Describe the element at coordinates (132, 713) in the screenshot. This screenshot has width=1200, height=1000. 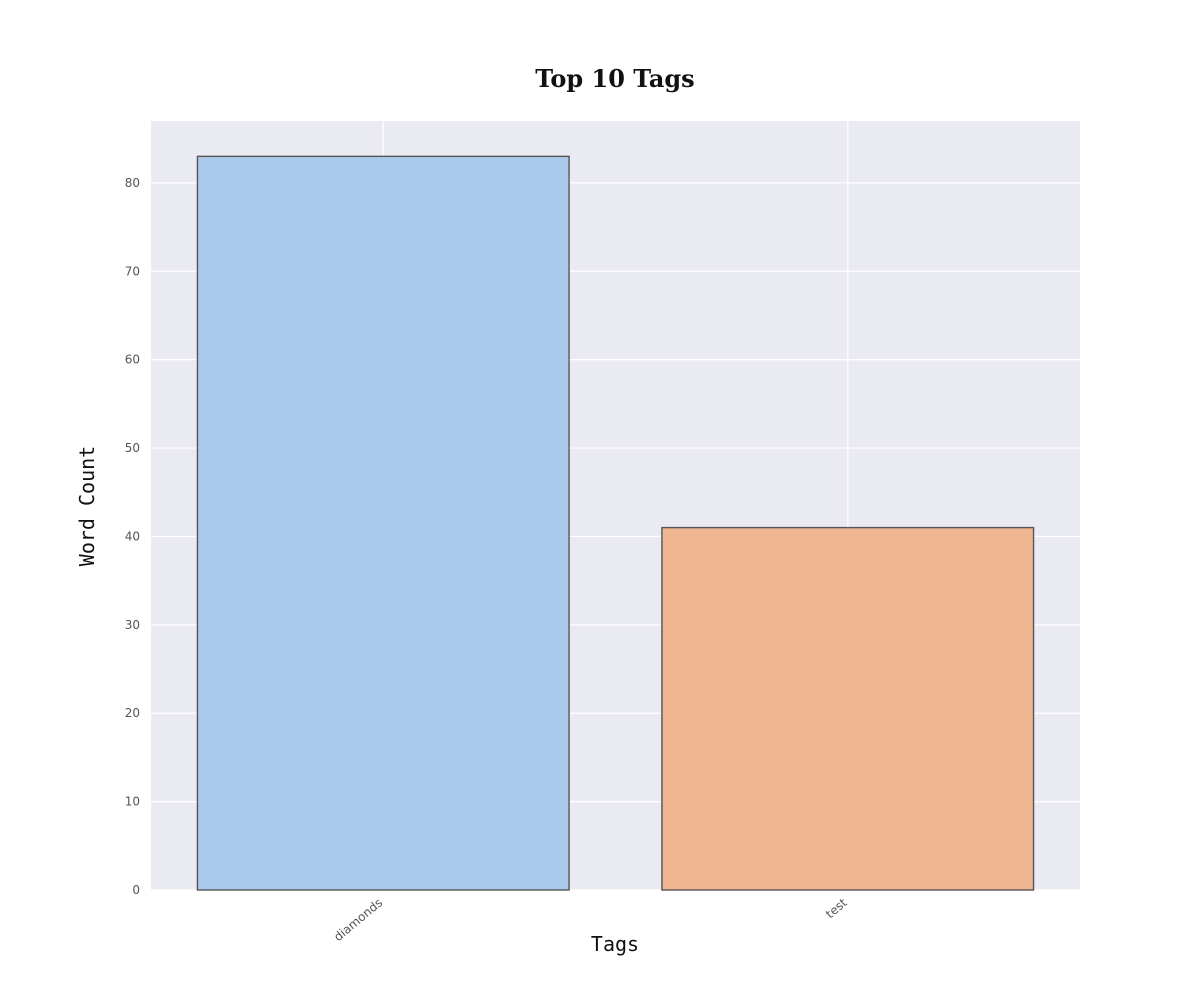
I see `y-tick-label: 20` at that location.